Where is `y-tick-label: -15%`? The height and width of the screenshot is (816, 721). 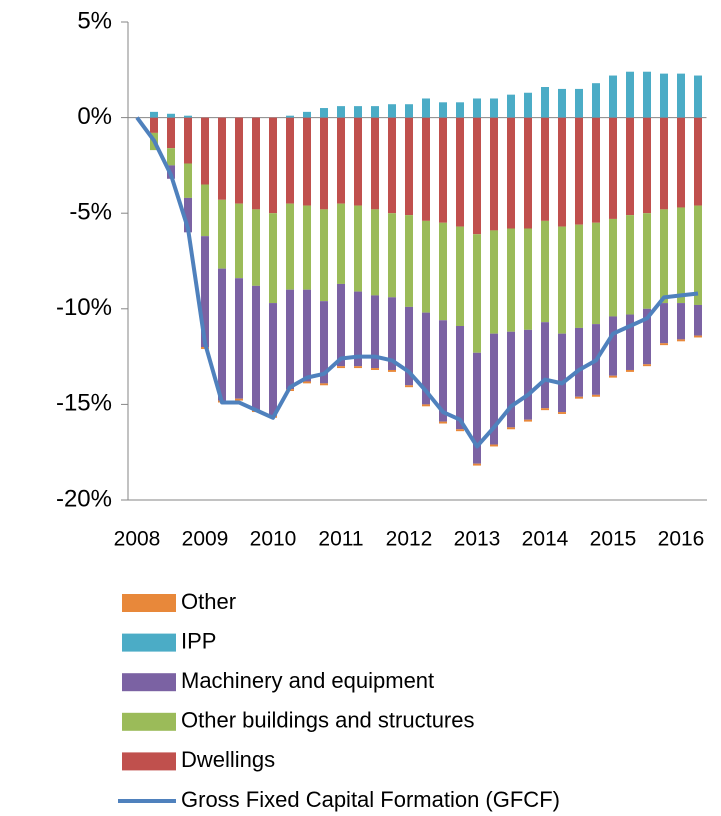
y-tick-label: -15% is located at coordinates (84, 403).